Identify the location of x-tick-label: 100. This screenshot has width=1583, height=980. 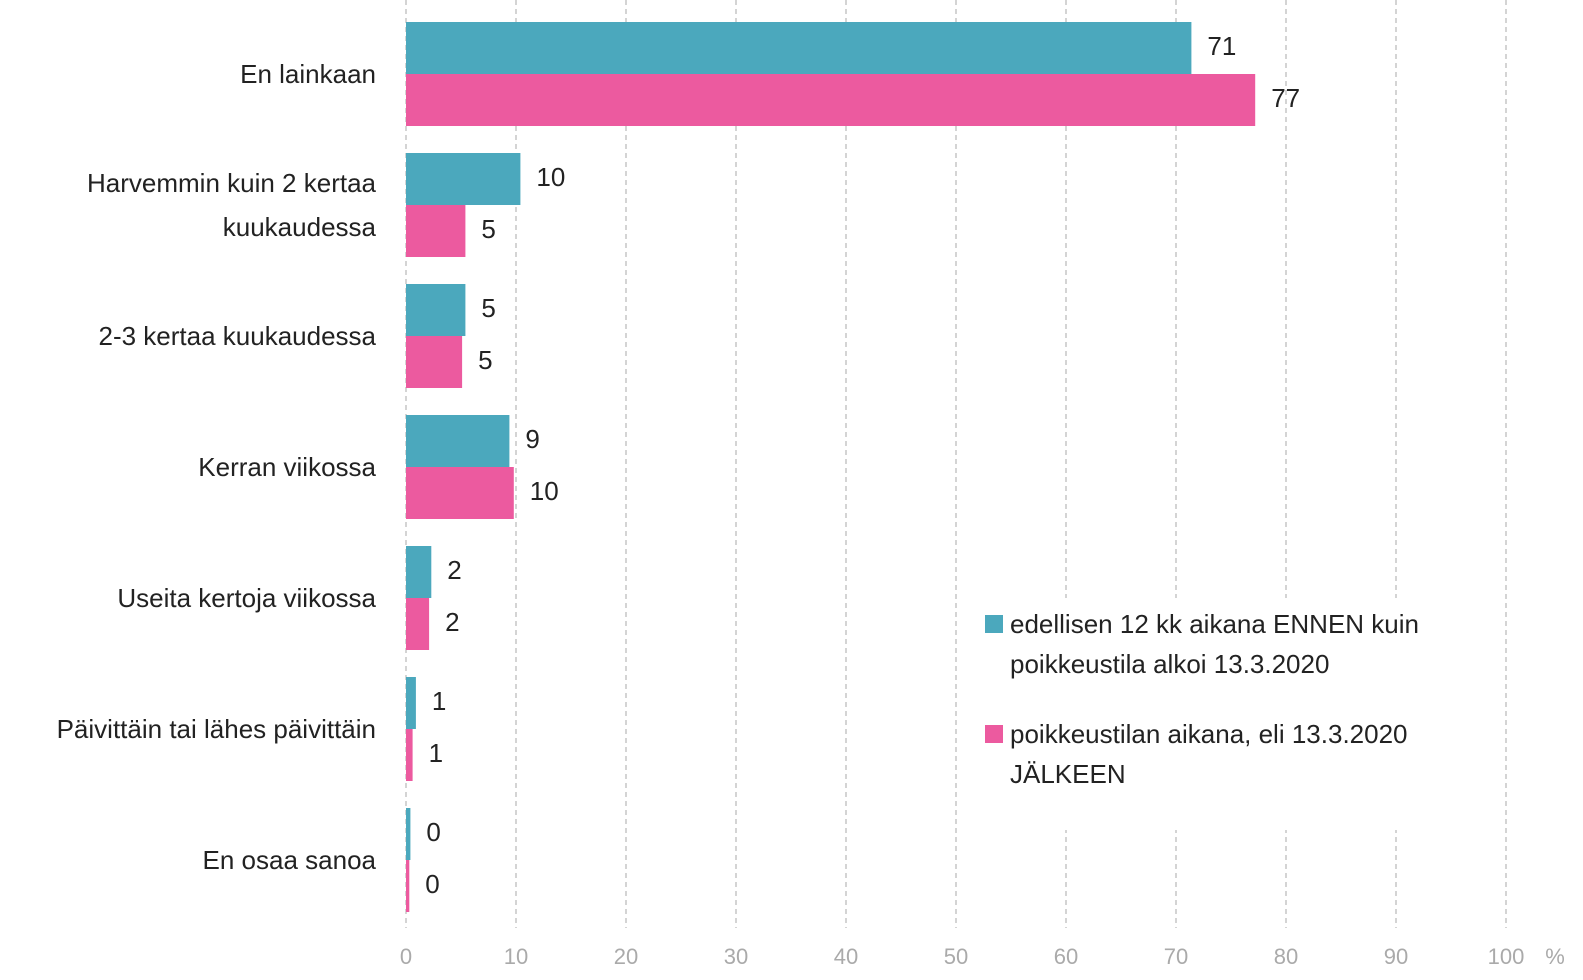
(1506, 956).